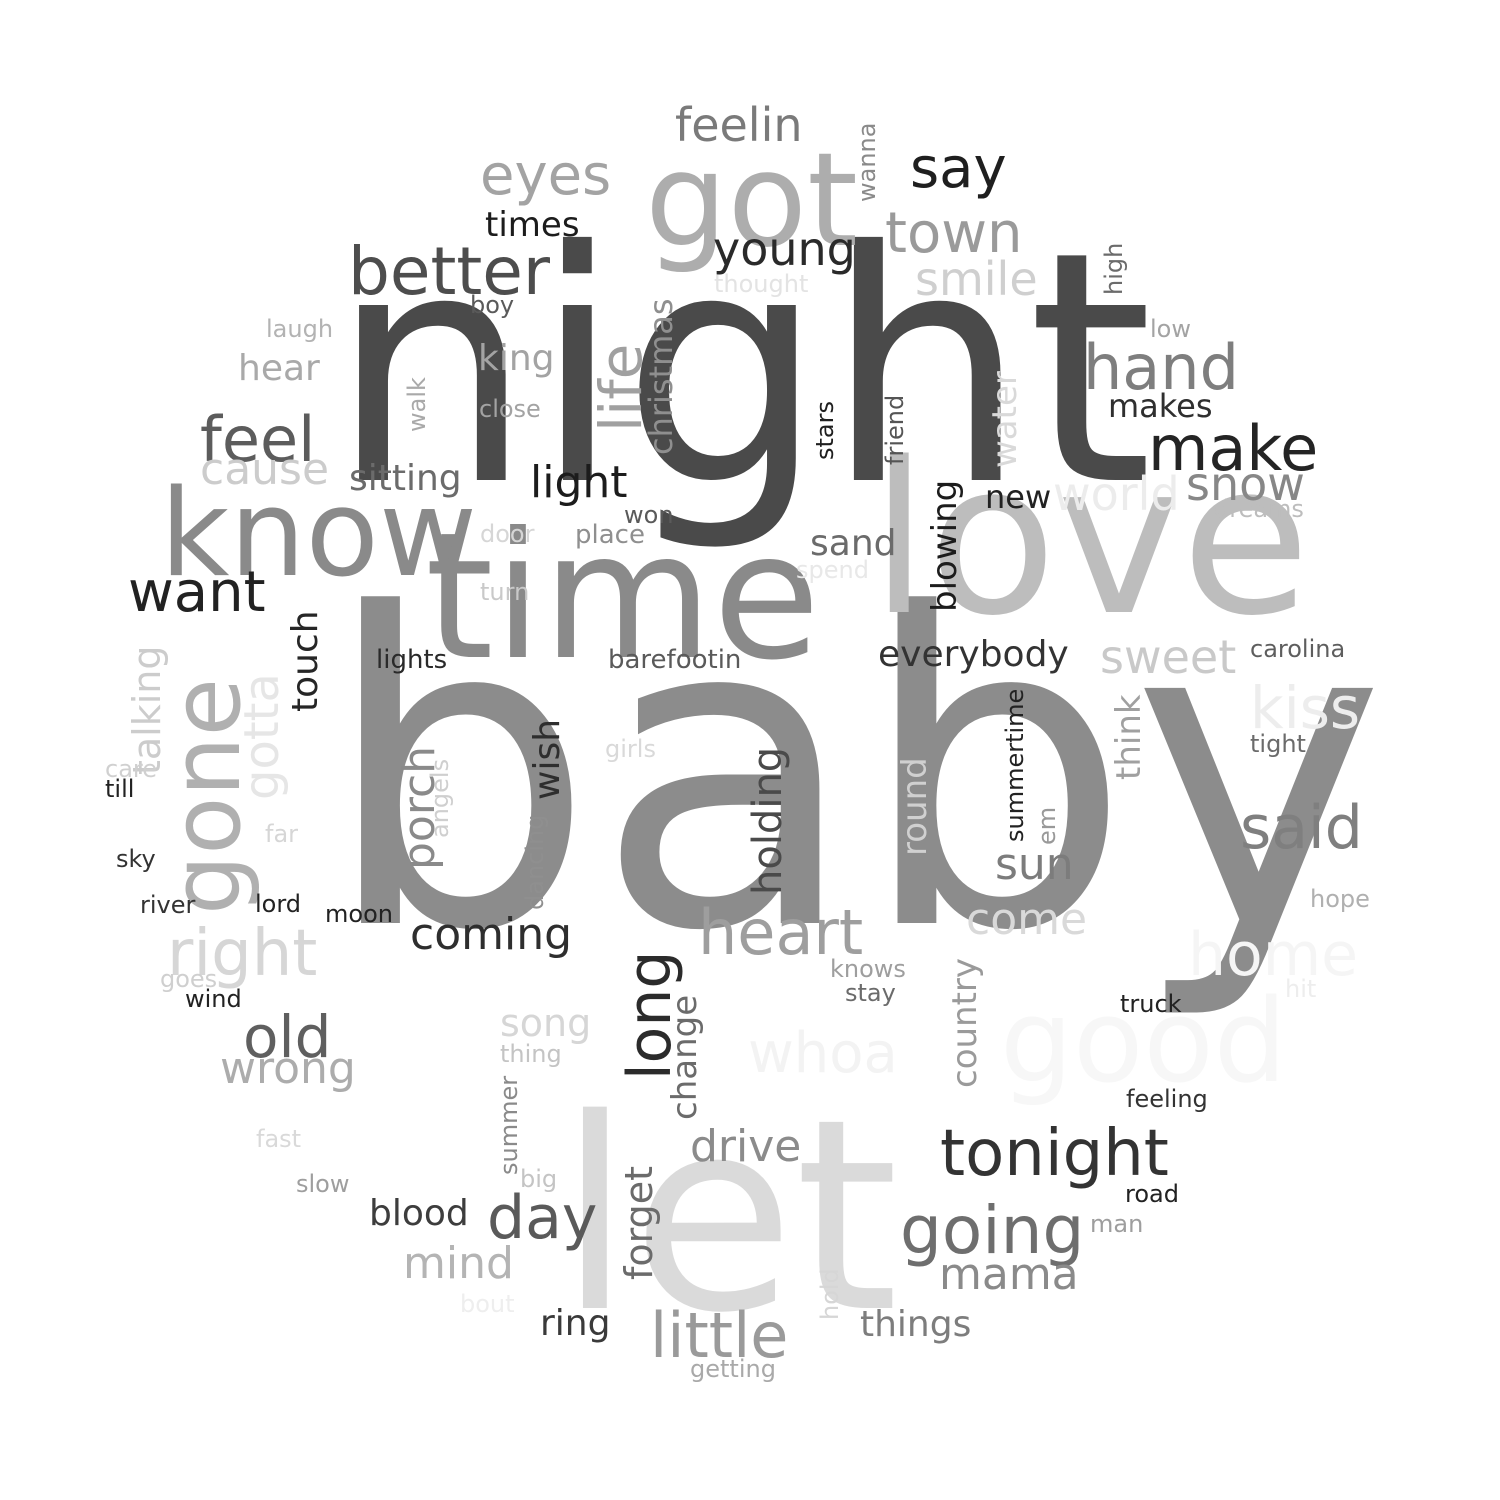  I want to click on word-hit: hit, so click(1301, 989).